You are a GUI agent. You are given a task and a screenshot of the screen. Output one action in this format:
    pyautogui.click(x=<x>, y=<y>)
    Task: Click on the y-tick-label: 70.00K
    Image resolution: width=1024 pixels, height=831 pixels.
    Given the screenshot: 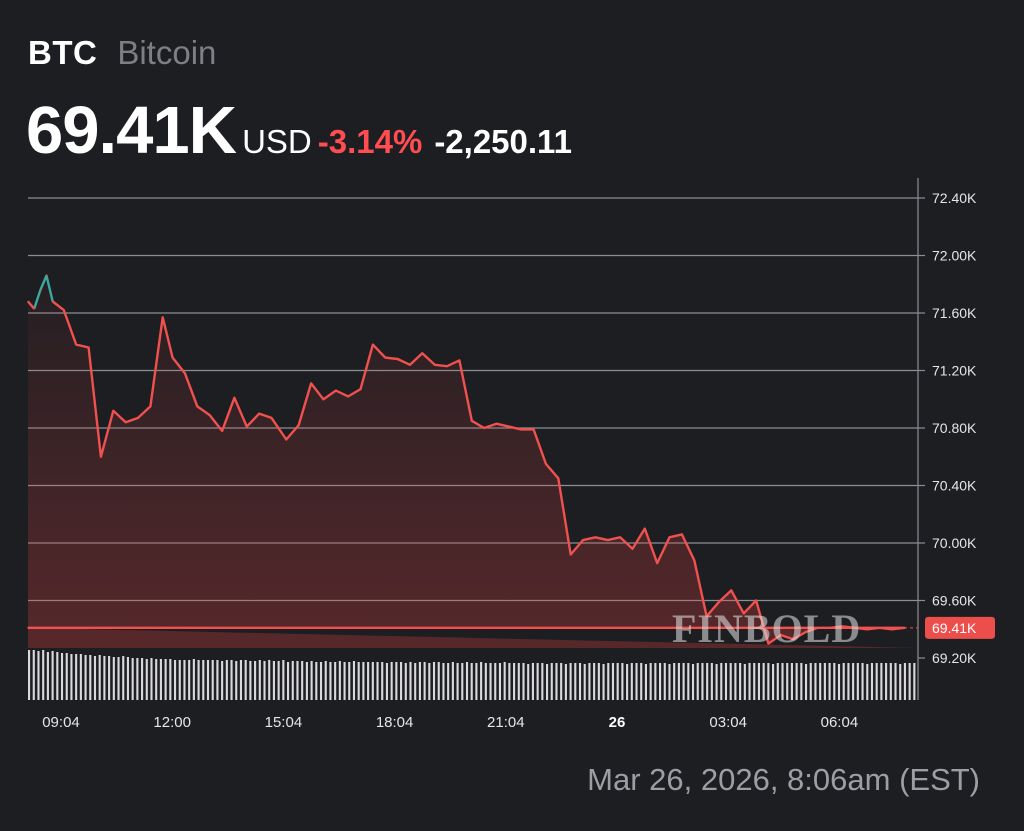 What is the action you would take?
    pyautogui.click(x=954, y=543)
    